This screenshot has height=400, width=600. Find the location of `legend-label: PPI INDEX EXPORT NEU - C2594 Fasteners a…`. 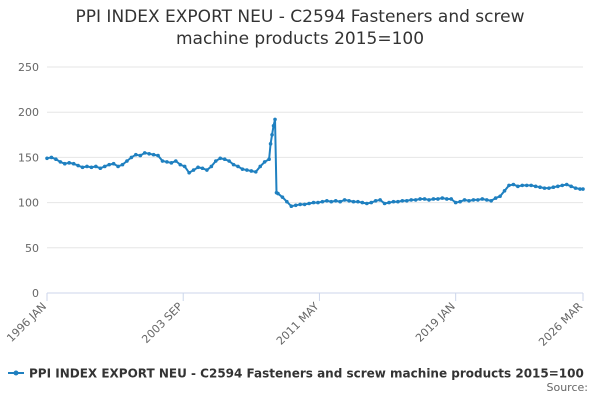

legend-label: PPI INDEX EXPORT NEU - C2594 Fasteners a… is located at coordinates (306, 374).